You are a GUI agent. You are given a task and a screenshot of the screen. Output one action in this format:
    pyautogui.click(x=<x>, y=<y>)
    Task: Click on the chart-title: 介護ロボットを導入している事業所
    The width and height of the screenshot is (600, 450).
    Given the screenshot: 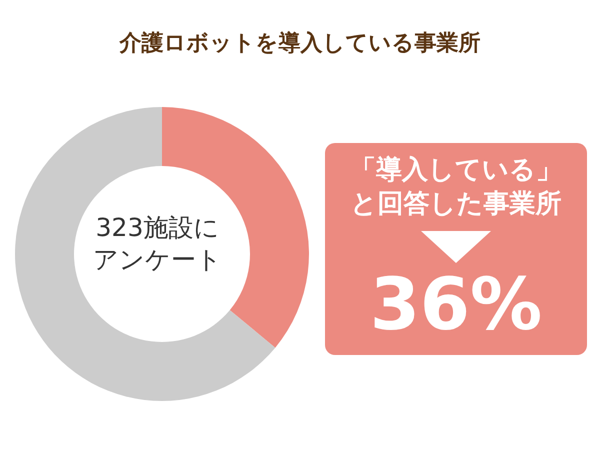 What is the action you would take?
    pyautogui.click(x=300, y=44)
    